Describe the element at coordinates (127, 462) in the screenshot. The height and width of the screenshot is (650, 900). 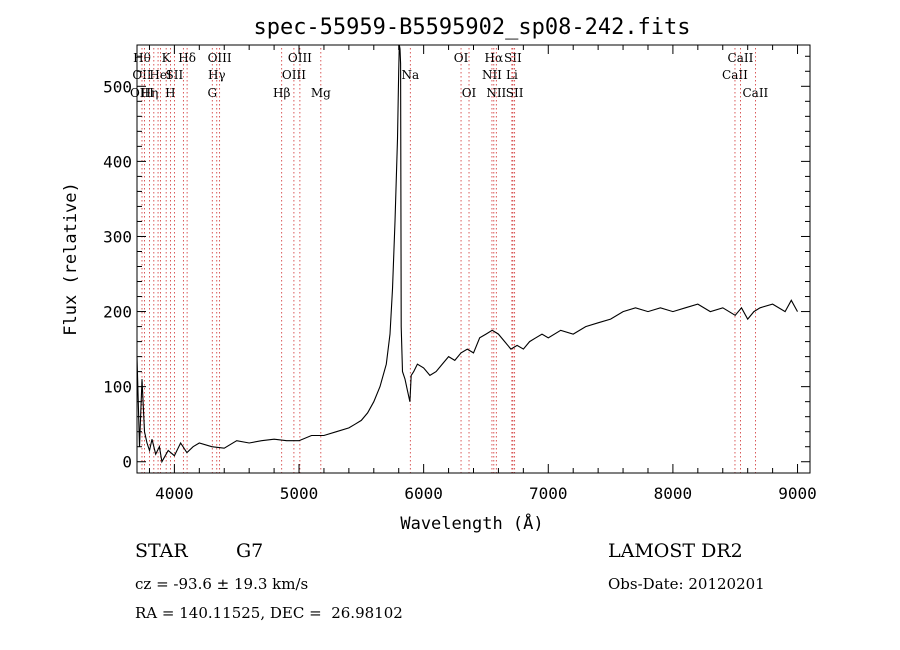
I see `y-tick-label: 0` at that location.